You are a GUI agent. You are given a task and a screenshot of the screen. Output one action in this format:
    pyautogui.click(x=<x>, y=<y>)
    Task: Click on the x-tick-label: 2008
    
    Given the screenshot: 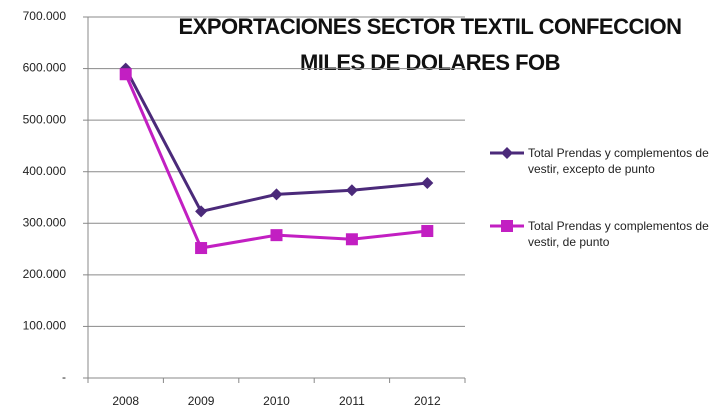 What is the action you would take?
    pyautogui.click(x=125, y=401)
    